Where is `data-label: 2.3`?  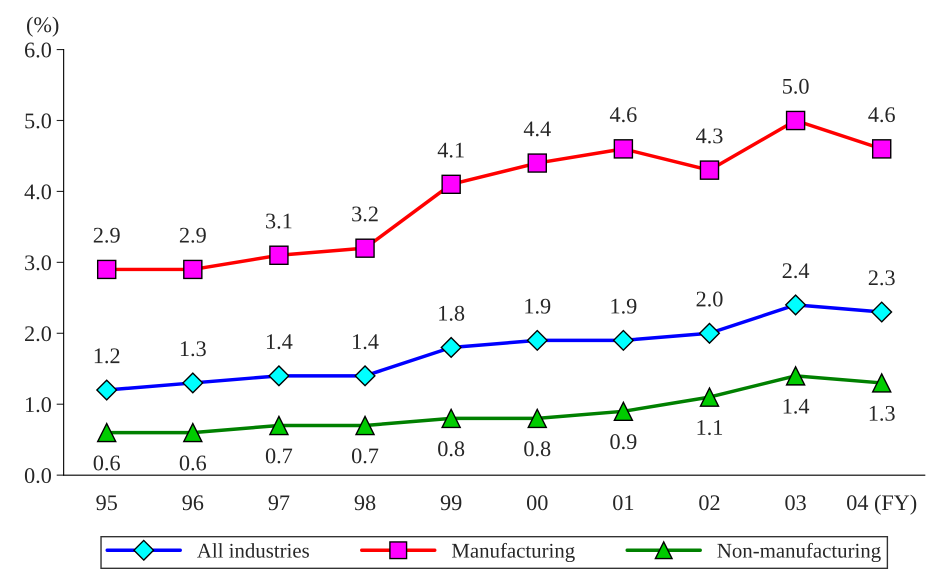
data-label: 2.3 is located at coordinates (881, 278).